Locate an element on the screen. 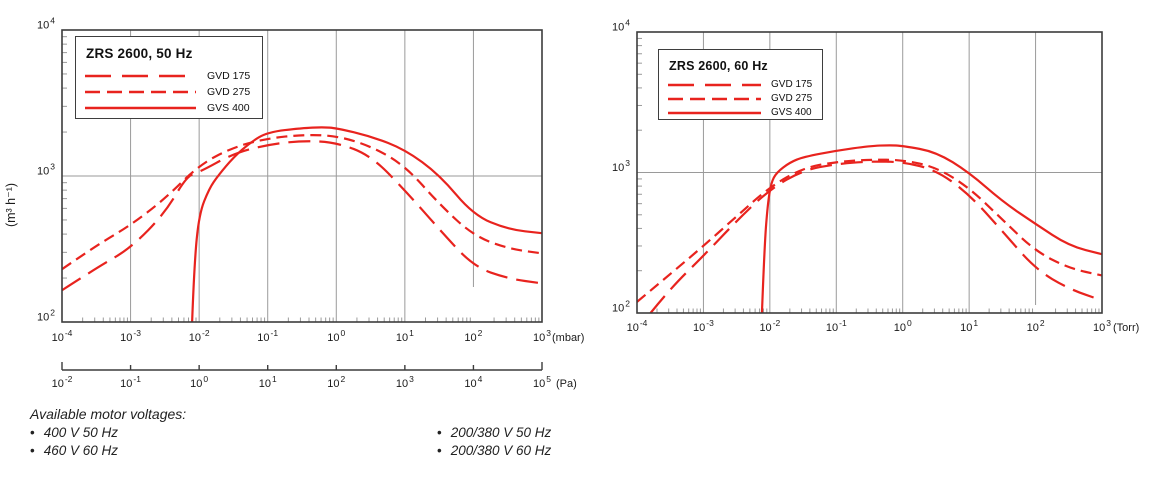 The height and width of the screenshot is (480, 1160). pa-tick-label: 10⁴ is located at coordinates (473, 382).